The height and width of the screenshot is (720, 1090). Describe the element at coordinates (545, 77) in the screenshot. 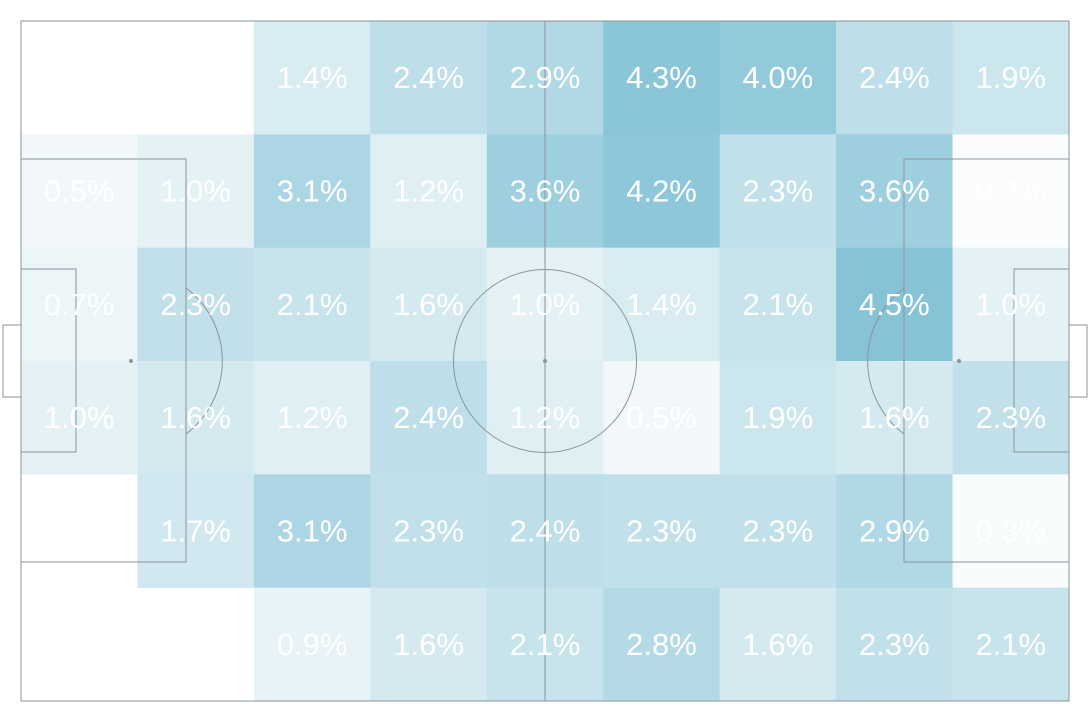

I see `heatmap-label-r0-c4: 2.9%` at that location.